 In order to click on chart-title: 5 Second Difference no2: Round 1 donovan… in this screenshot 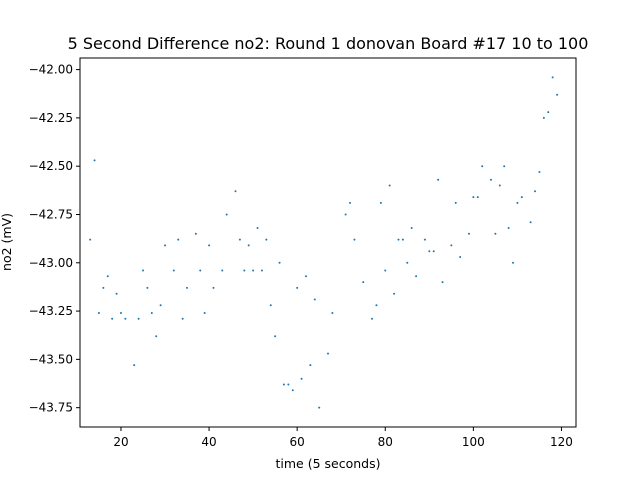, I will do `click(328, 43)`.